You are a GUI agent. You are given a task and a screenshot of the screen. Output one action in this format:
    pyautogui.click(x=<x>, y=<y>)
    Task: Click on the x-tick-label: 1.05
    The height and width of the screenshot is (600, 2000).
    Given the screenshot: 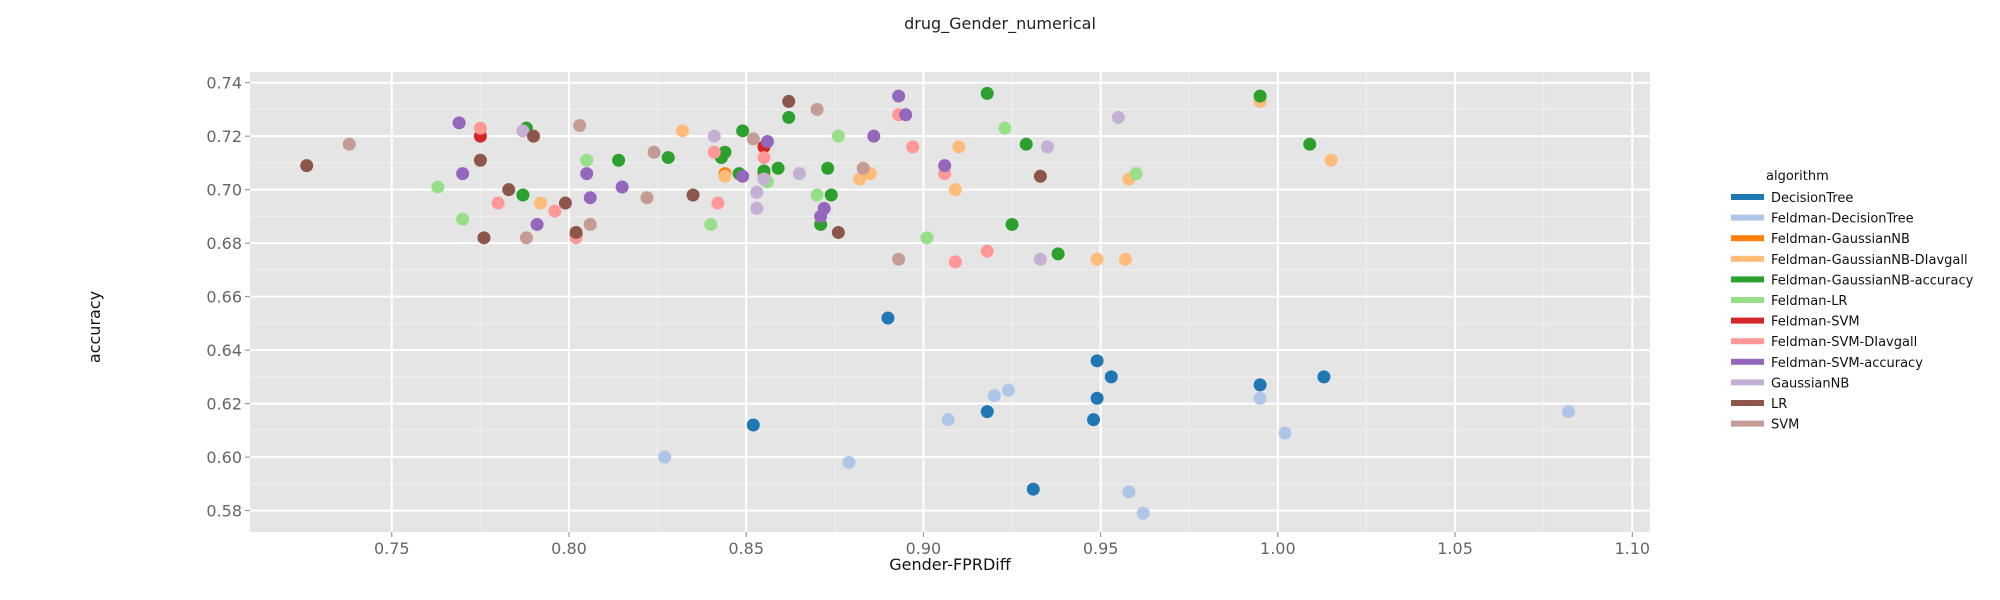 What is the action you would take?
    pyautogui.click(x=1455, y=548)
    